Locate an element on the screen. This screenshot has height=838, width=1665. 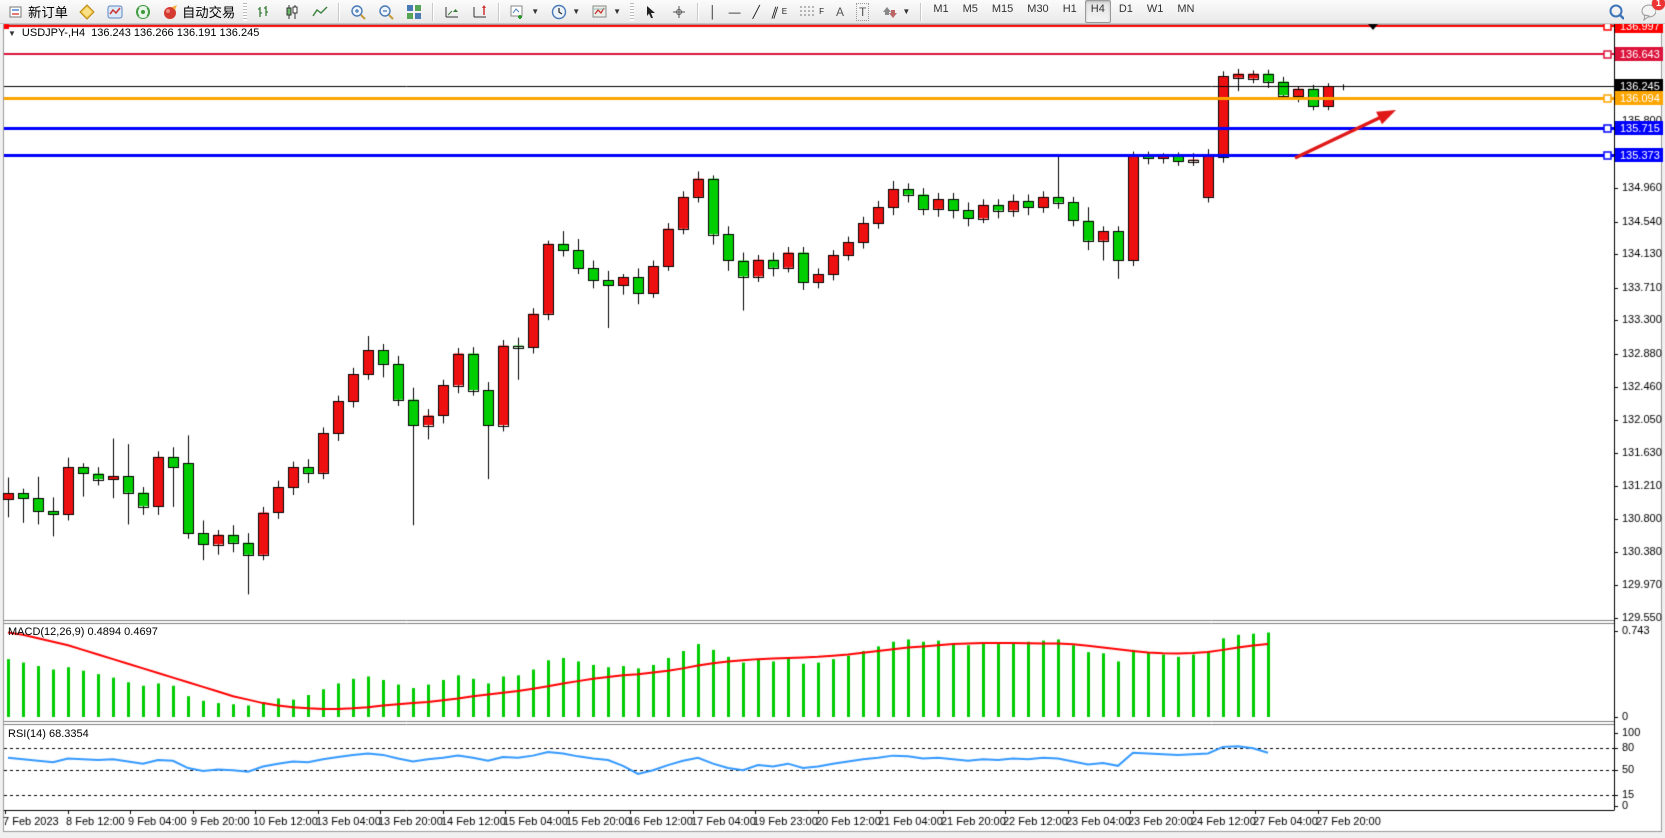
crosshair-button is located at coordinates (679, 12).